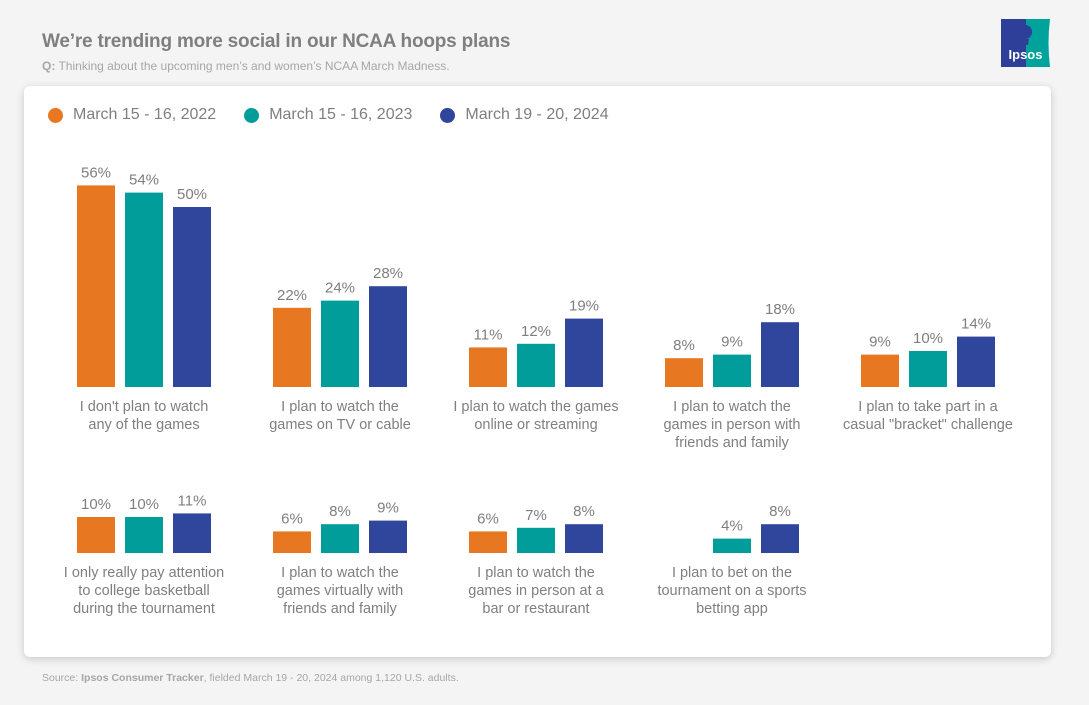 The height and width of the screenshot is (705, 1089). Describe the element at coordinates (928, 407) in the screenshot. I see `category-label-line: I plan to take part in a` at that location.